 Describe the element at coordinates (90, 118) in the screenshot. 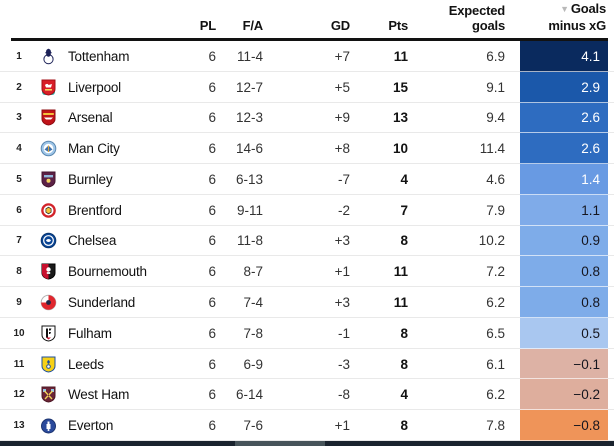

I see `team-name: Arsenal` at that location.